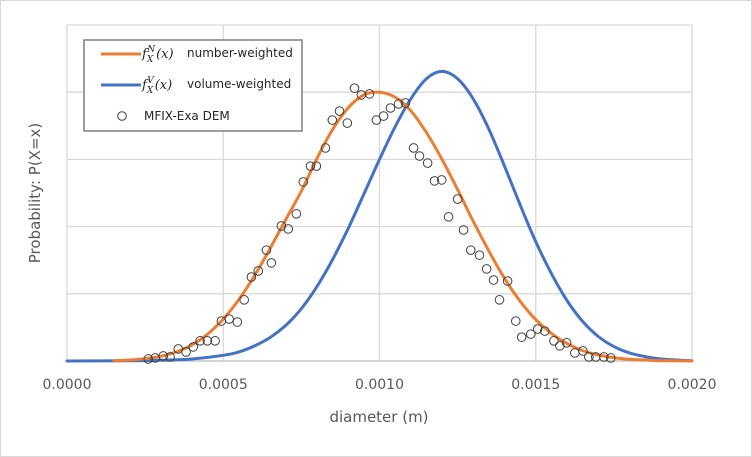 The image size is (752, 457). What do you see at coordinates (223, 385) in the screenshot?
I see `x-tick-label: 0.0005` at bounding box center [223, 385].